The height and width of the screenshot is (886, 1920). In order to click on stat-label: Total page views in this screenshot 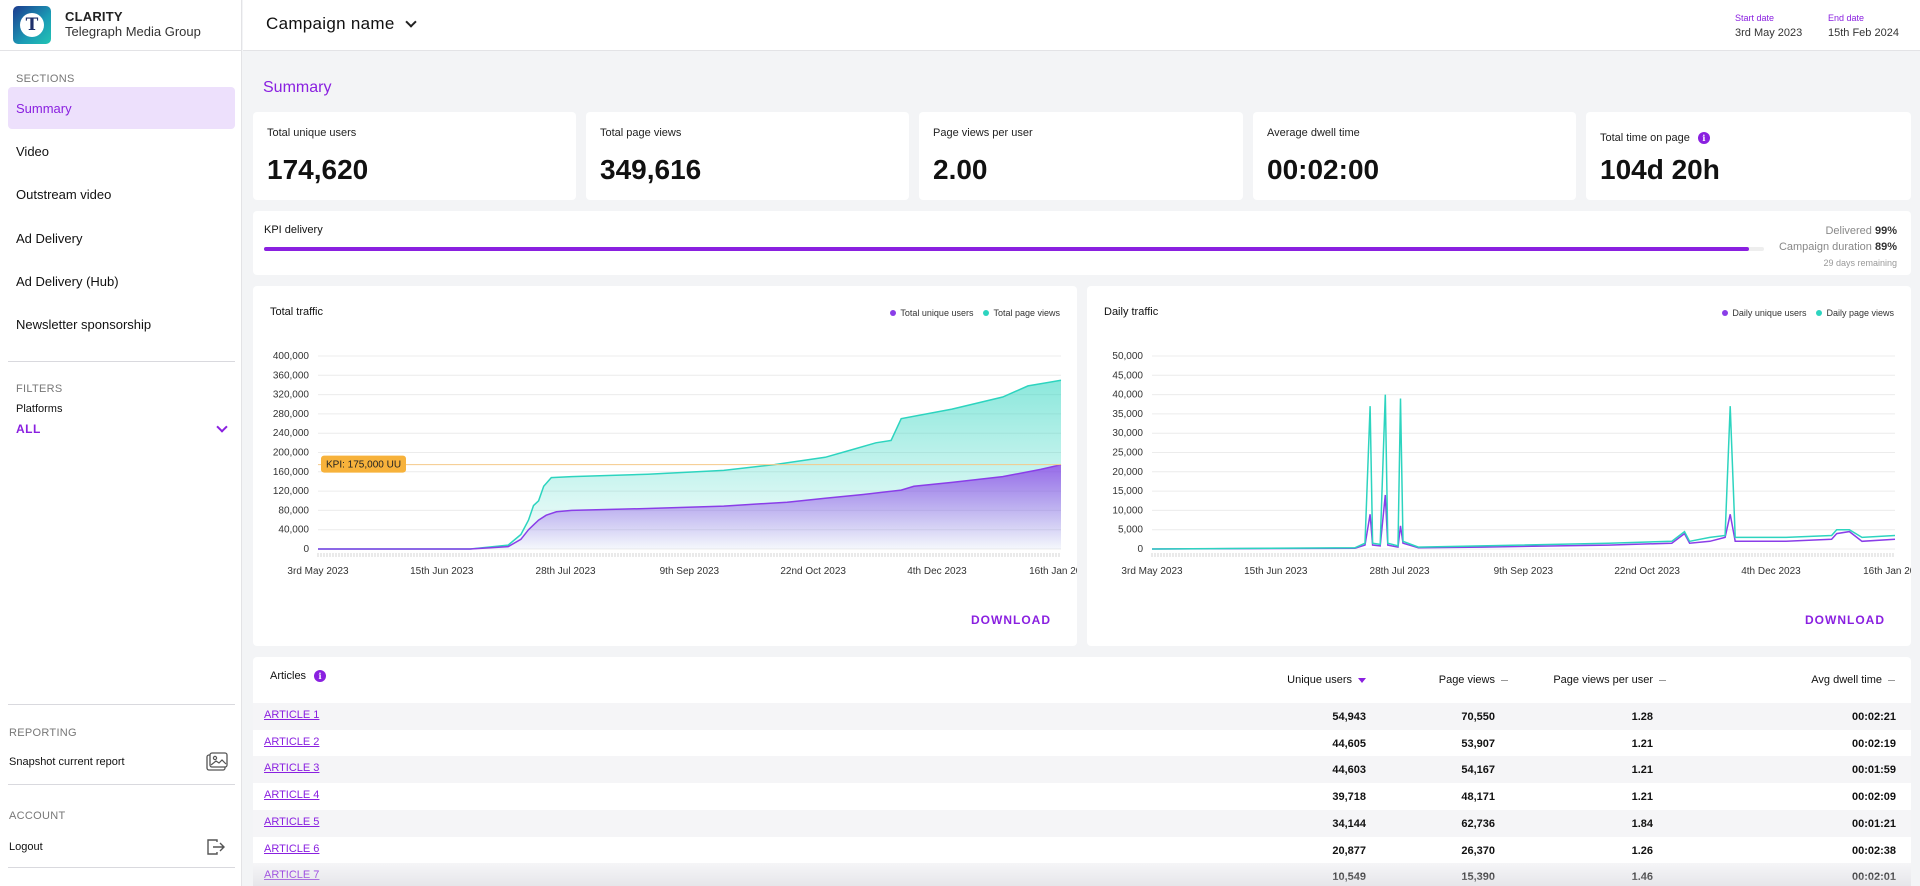, I will do `click(641, 133)`.